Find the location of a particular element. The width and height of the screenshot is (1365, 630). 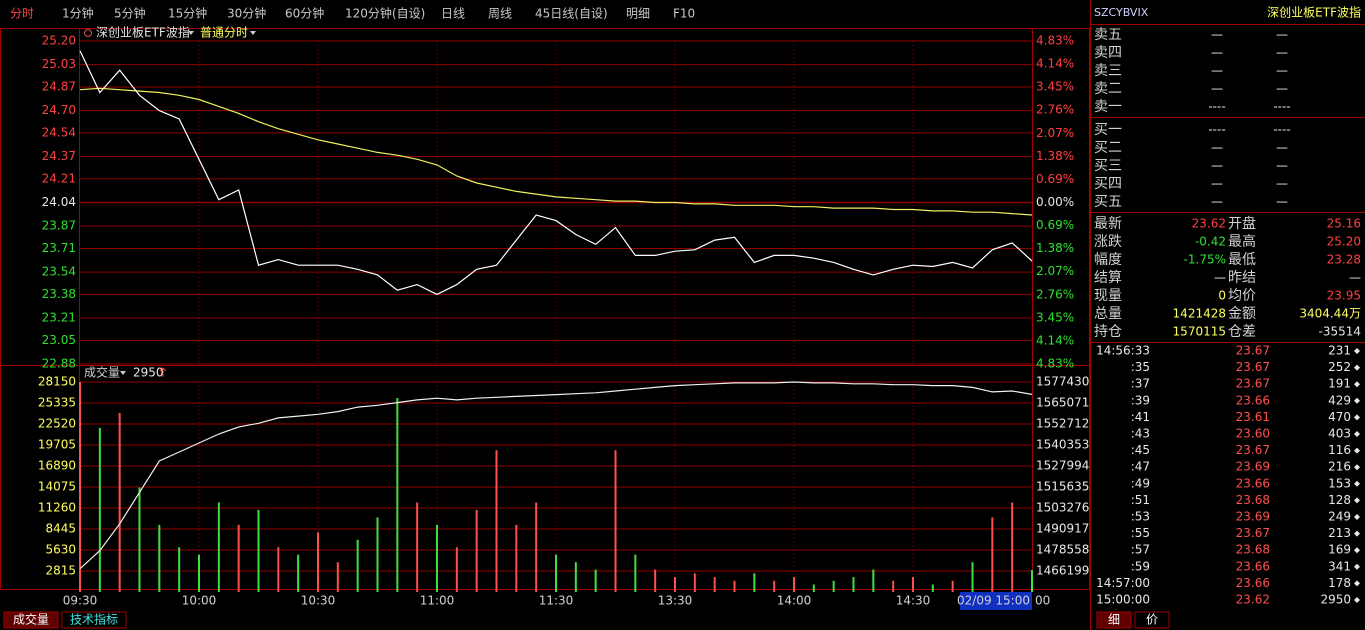

toolbar-tab: 分时 is located at coordinates (22, 14).